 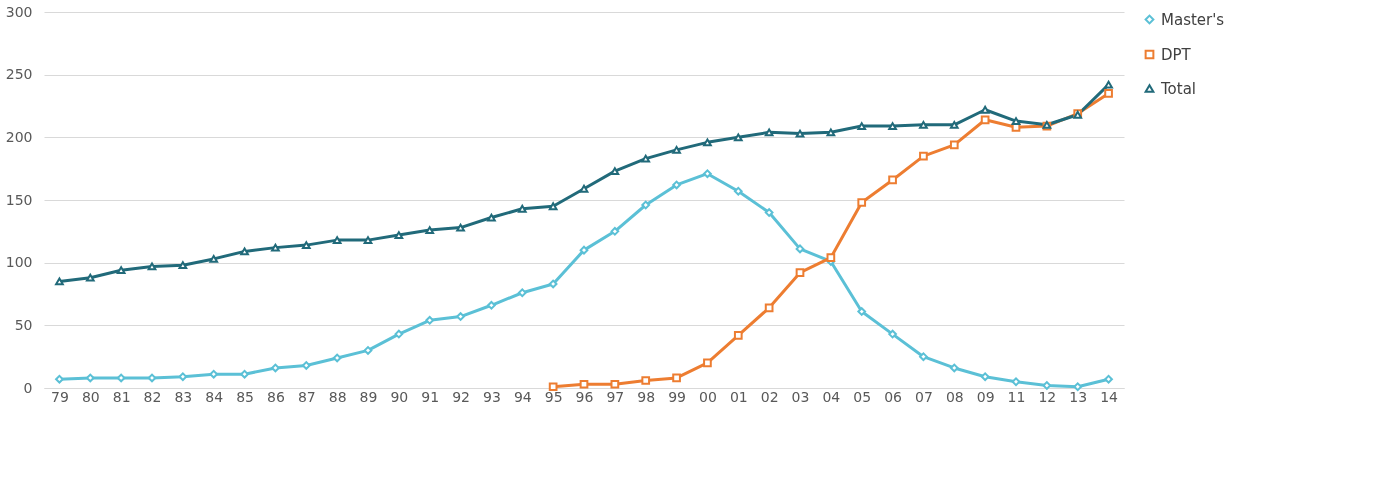 I want to click on x-tick-label: 96, so click(x=584, y=396).